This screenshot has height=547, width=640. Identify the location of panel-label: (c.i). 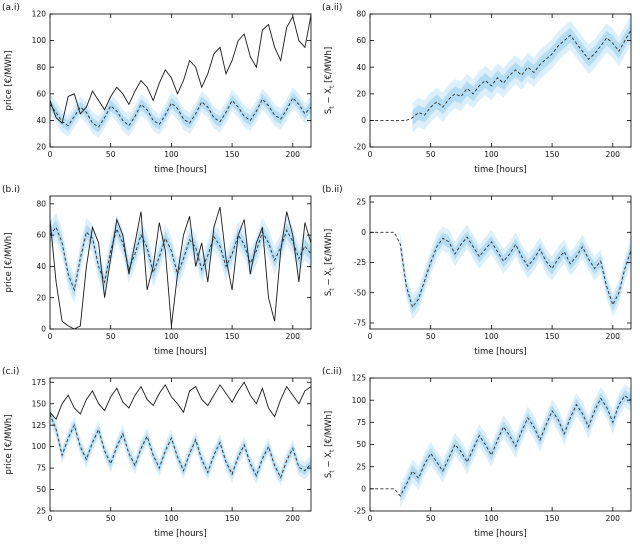
(10, 372).